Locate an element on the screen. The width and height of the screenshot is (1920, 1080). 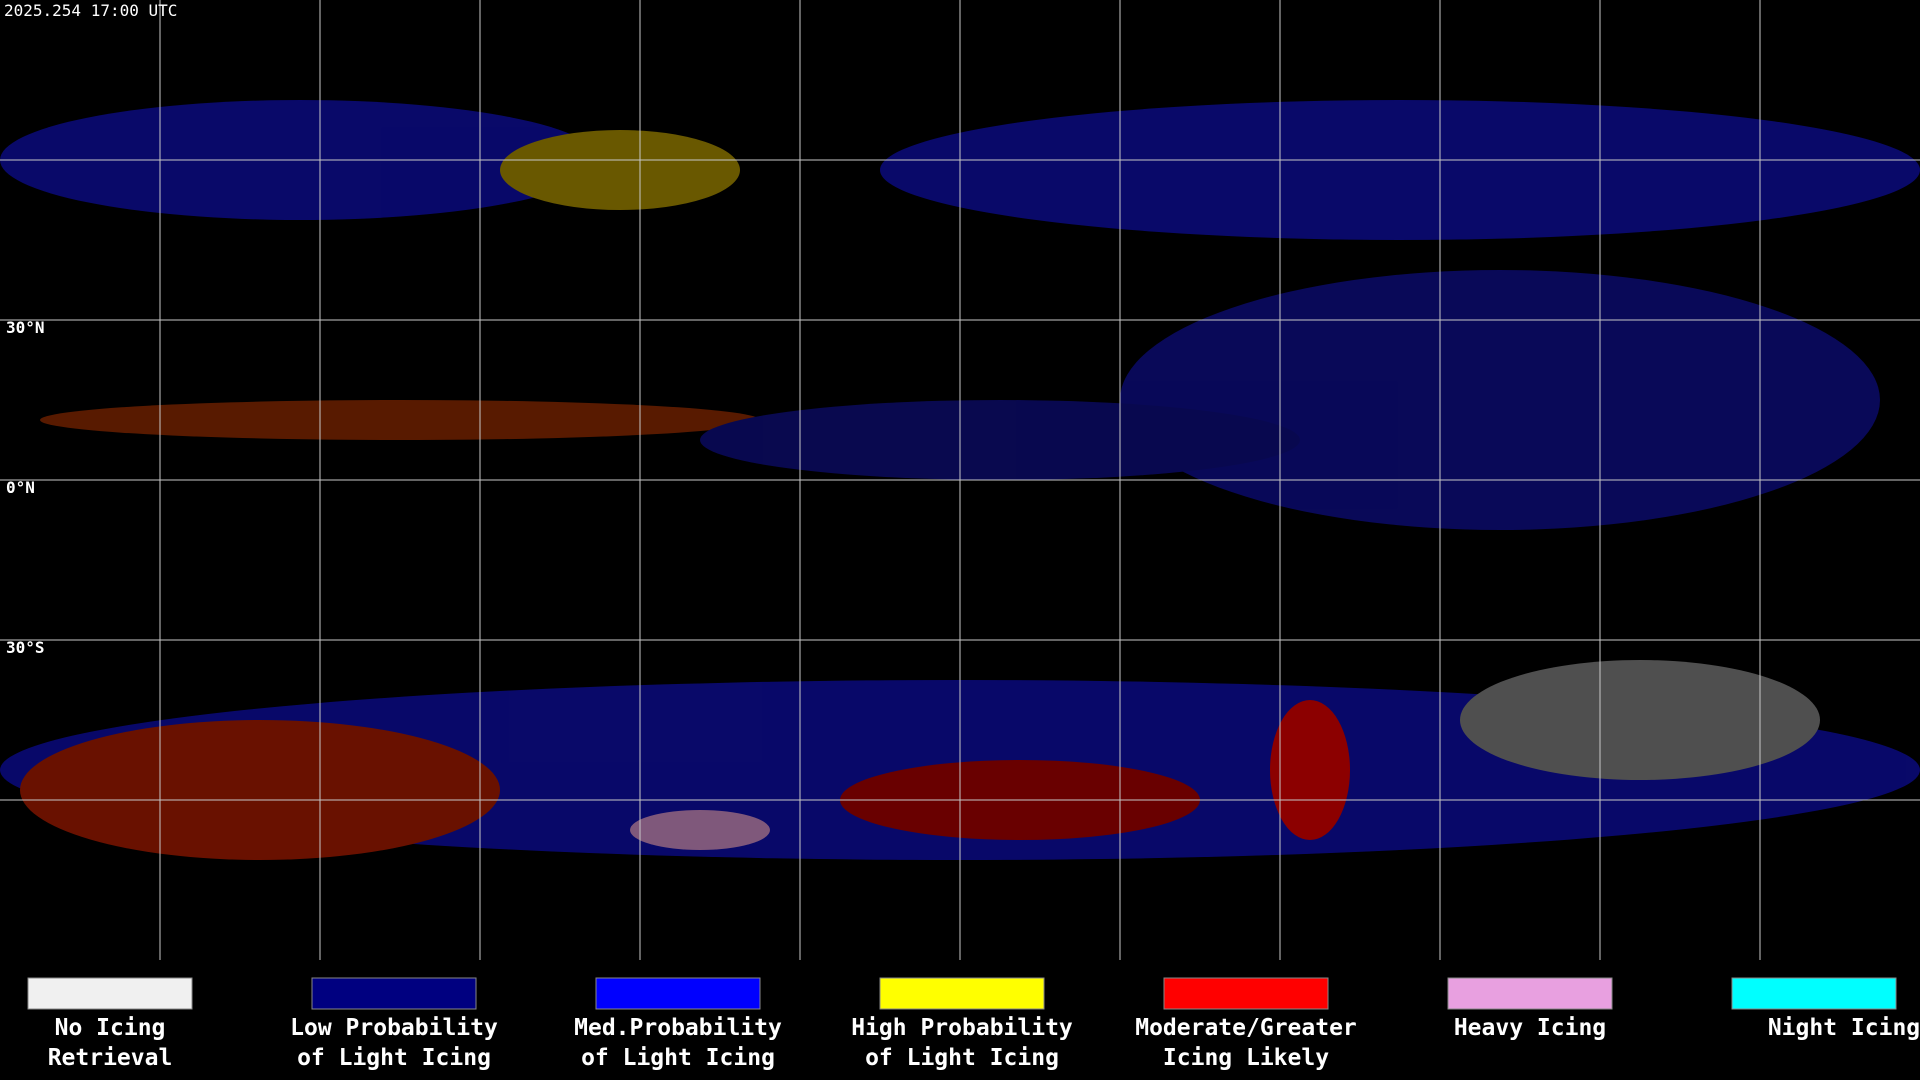
lat-label: 0°N is located at coordinates (20, 487).